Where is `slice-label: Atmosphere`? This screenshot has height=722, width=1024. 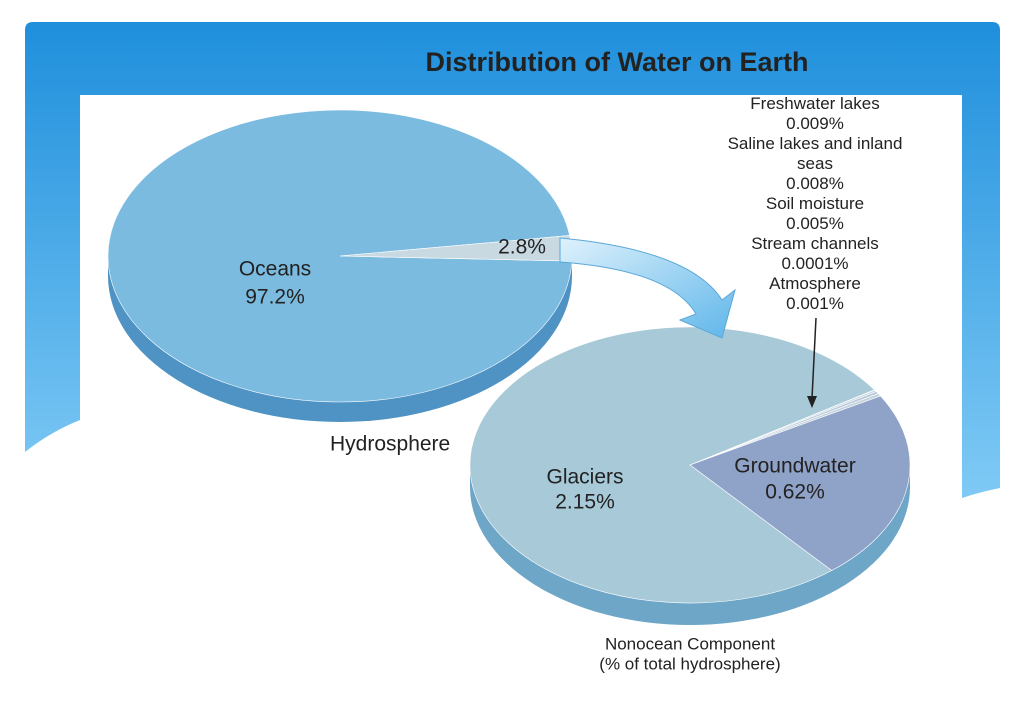 slice-label: Atmosphere is located at coordinates (815, 283).